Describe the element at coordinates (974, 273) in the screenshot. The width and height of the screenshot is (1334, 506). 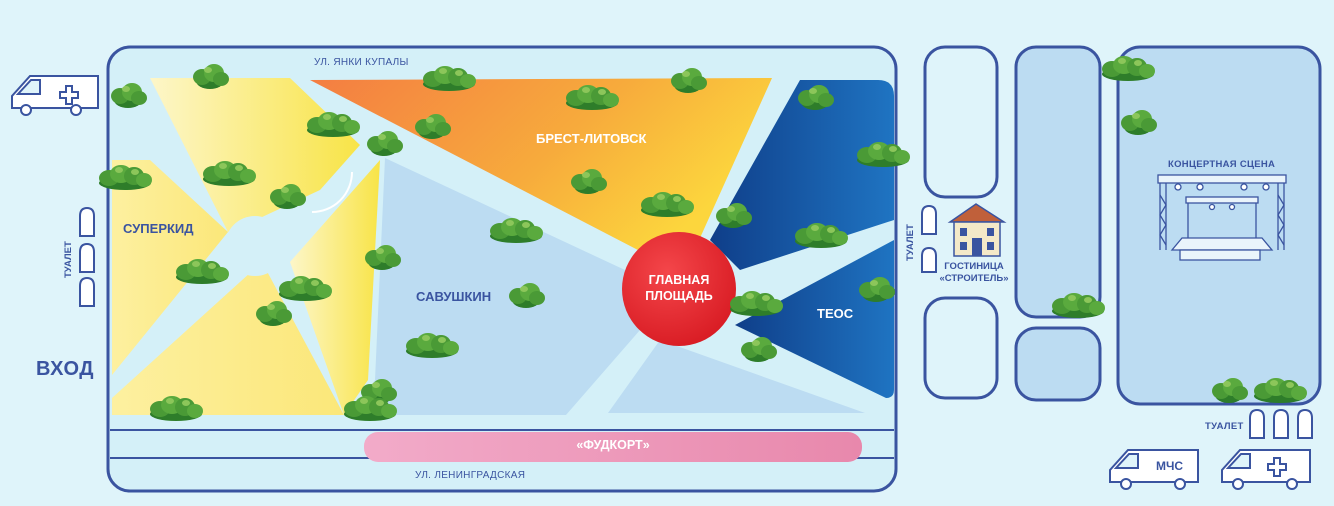
I see `hotel-label: ГОСТИНИЦА «СТРОИТЕЛЬ»` at that location.